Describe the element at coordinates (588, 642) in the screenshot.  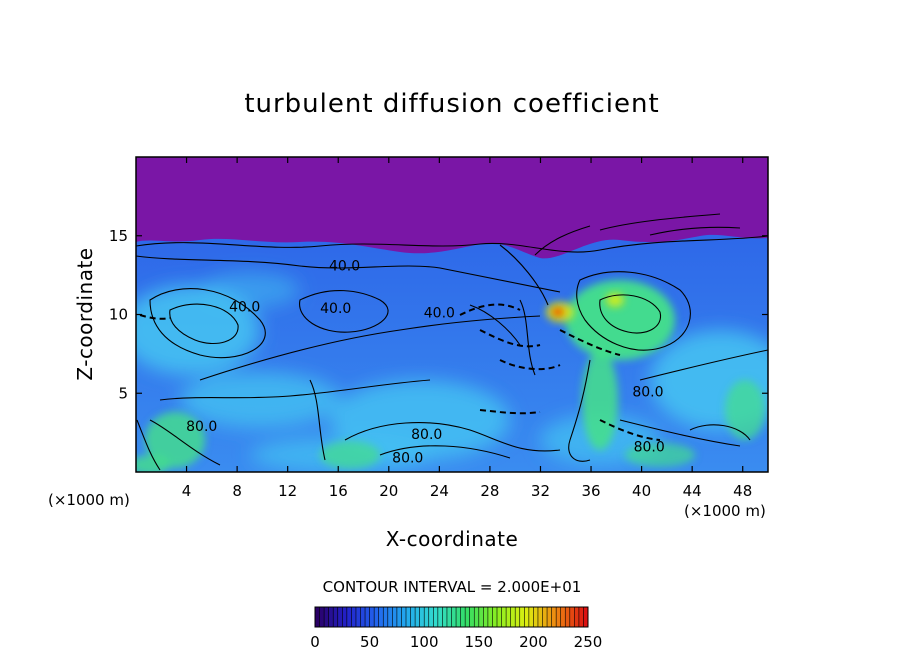
I see `colorbar-tick-label: 250` at that location.